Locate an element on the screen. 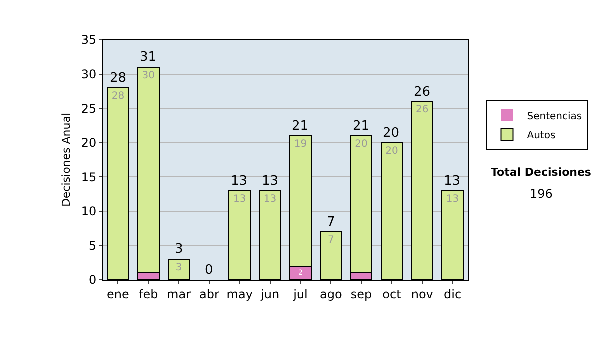 The image size is (600, 340). y-tick-label: 5 is located at coordinates (92, 245).